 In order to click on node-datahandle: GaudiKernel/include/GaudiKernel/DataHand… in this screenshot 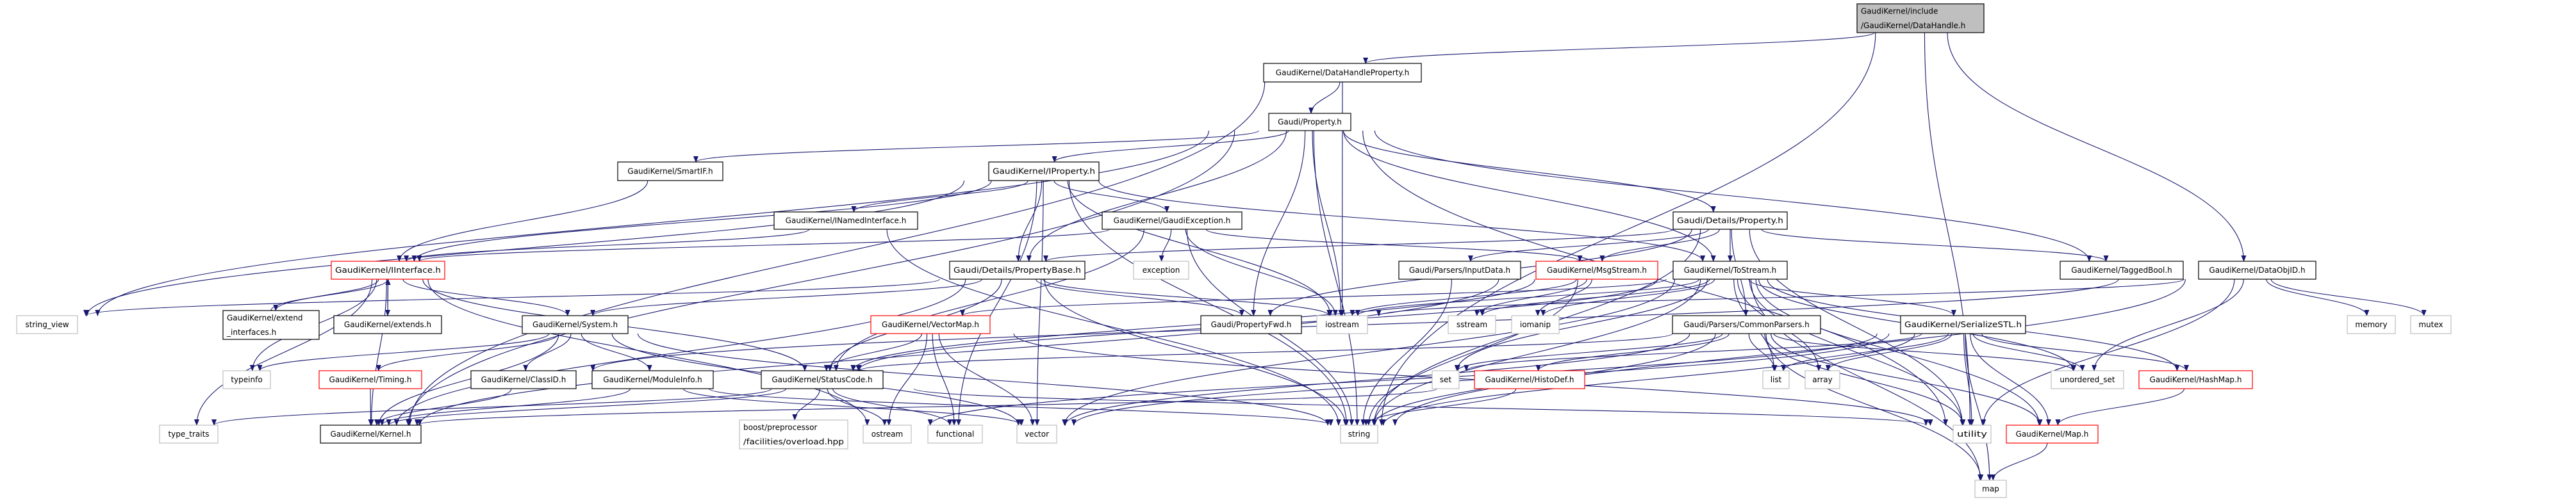, I will do `click(1920, 18)`.